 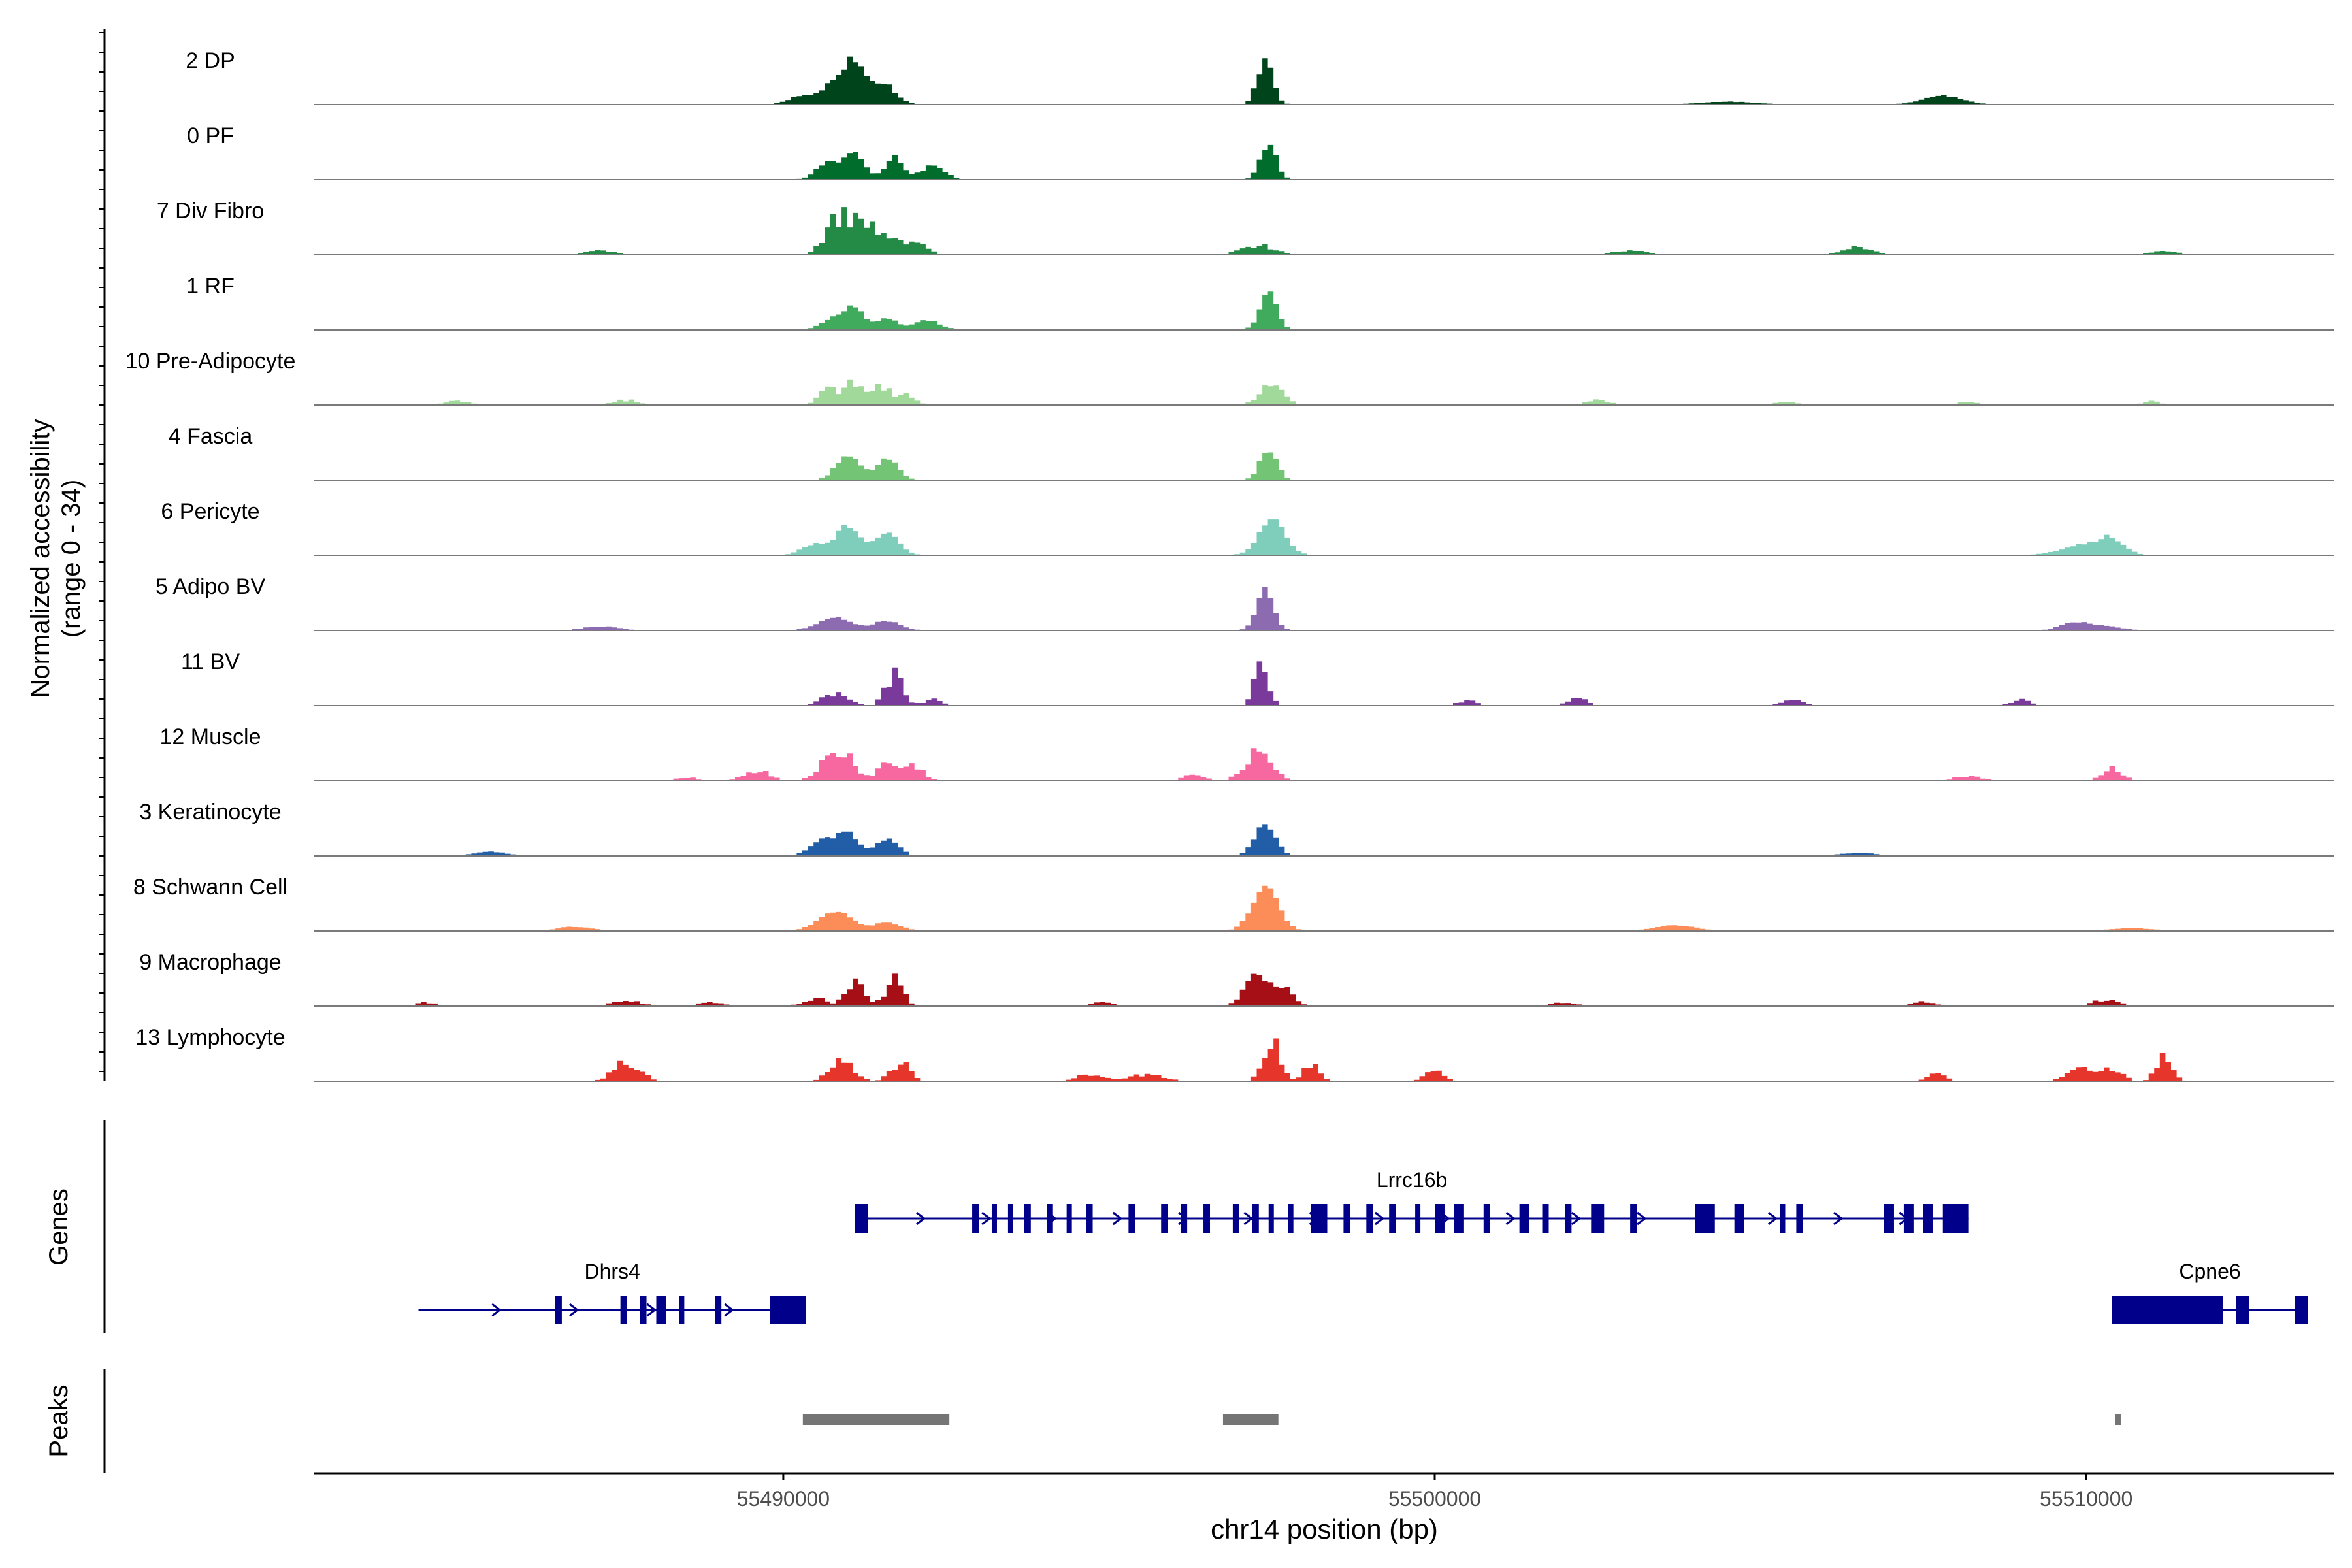 I want to click on coverage-track: 6 Pericyte, so click(x=1247, y=527).